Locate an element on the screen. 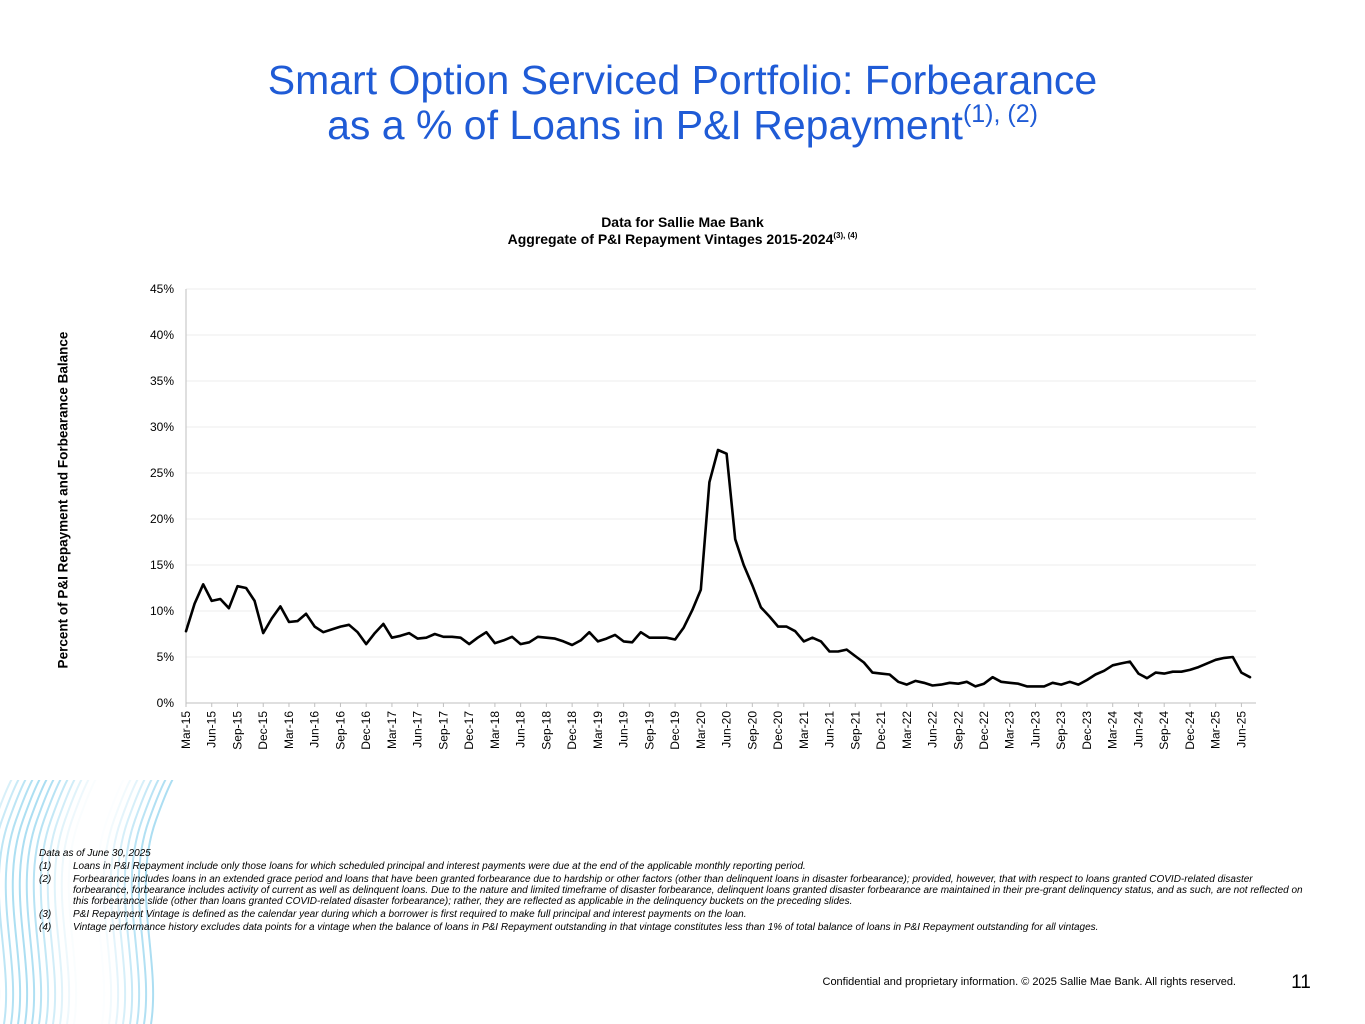  x-tick-label: Dec-19 is located at coordinates (675, 730).